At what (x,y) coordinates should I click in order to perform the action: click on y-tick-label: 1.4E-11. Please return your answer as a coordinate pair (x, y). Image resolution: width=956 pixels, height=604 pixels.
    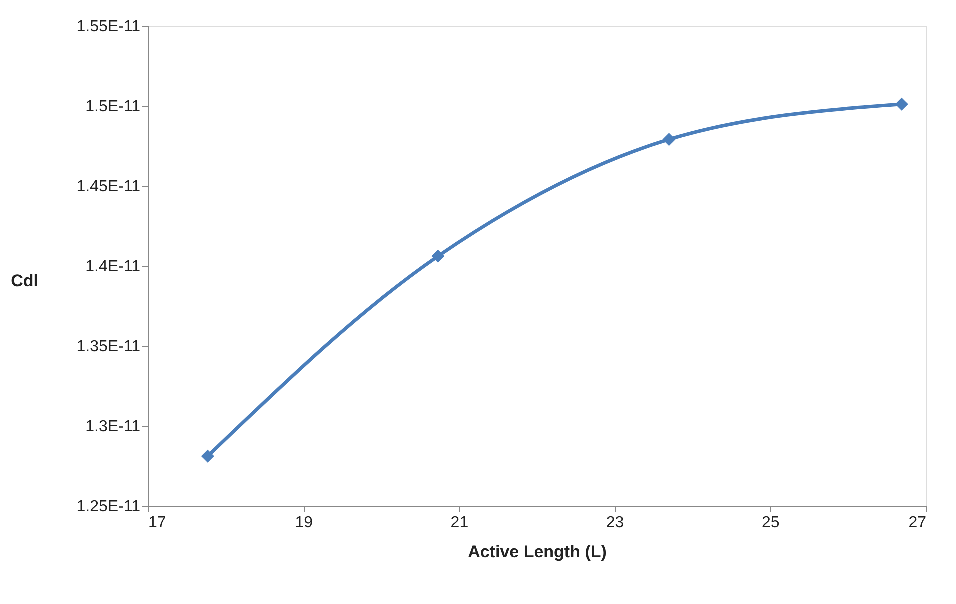
    Looking at the image, I should click on (113, 267).